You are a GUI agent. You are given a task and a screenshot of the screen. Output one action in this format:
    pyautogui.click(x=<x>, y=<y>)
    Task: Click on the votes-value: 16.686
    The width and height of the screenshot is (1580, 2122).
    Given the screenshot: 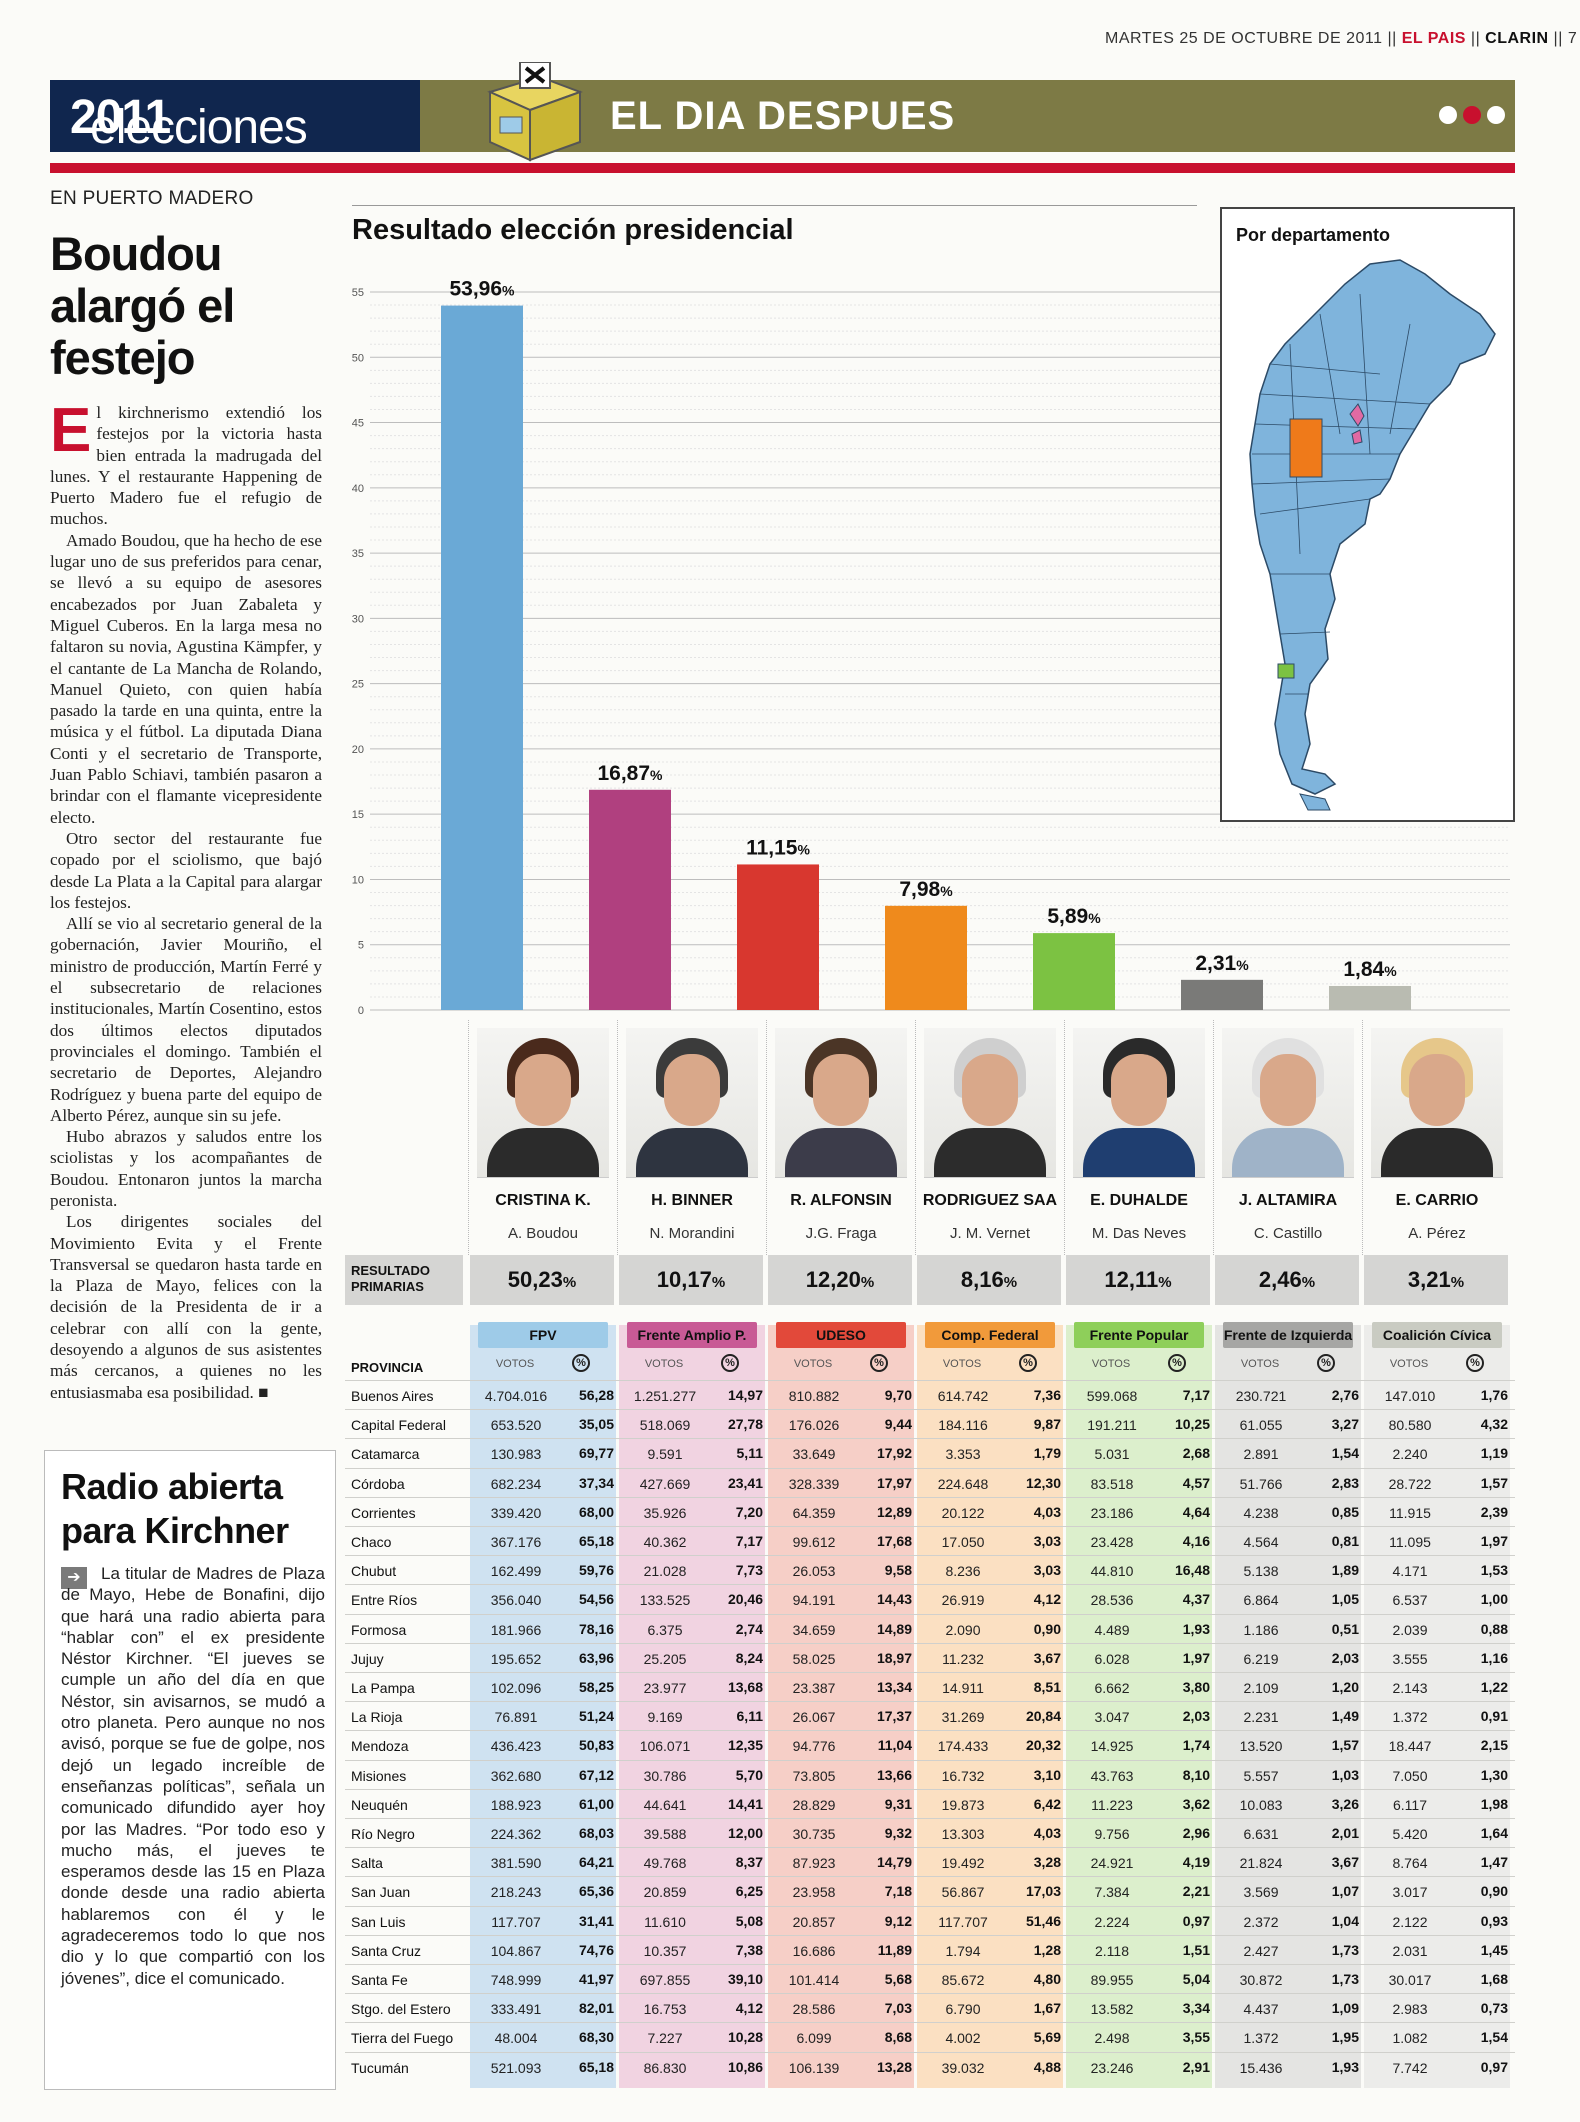 What is the action you would take?
    pyautogui.click(x=814, y=1950)
    